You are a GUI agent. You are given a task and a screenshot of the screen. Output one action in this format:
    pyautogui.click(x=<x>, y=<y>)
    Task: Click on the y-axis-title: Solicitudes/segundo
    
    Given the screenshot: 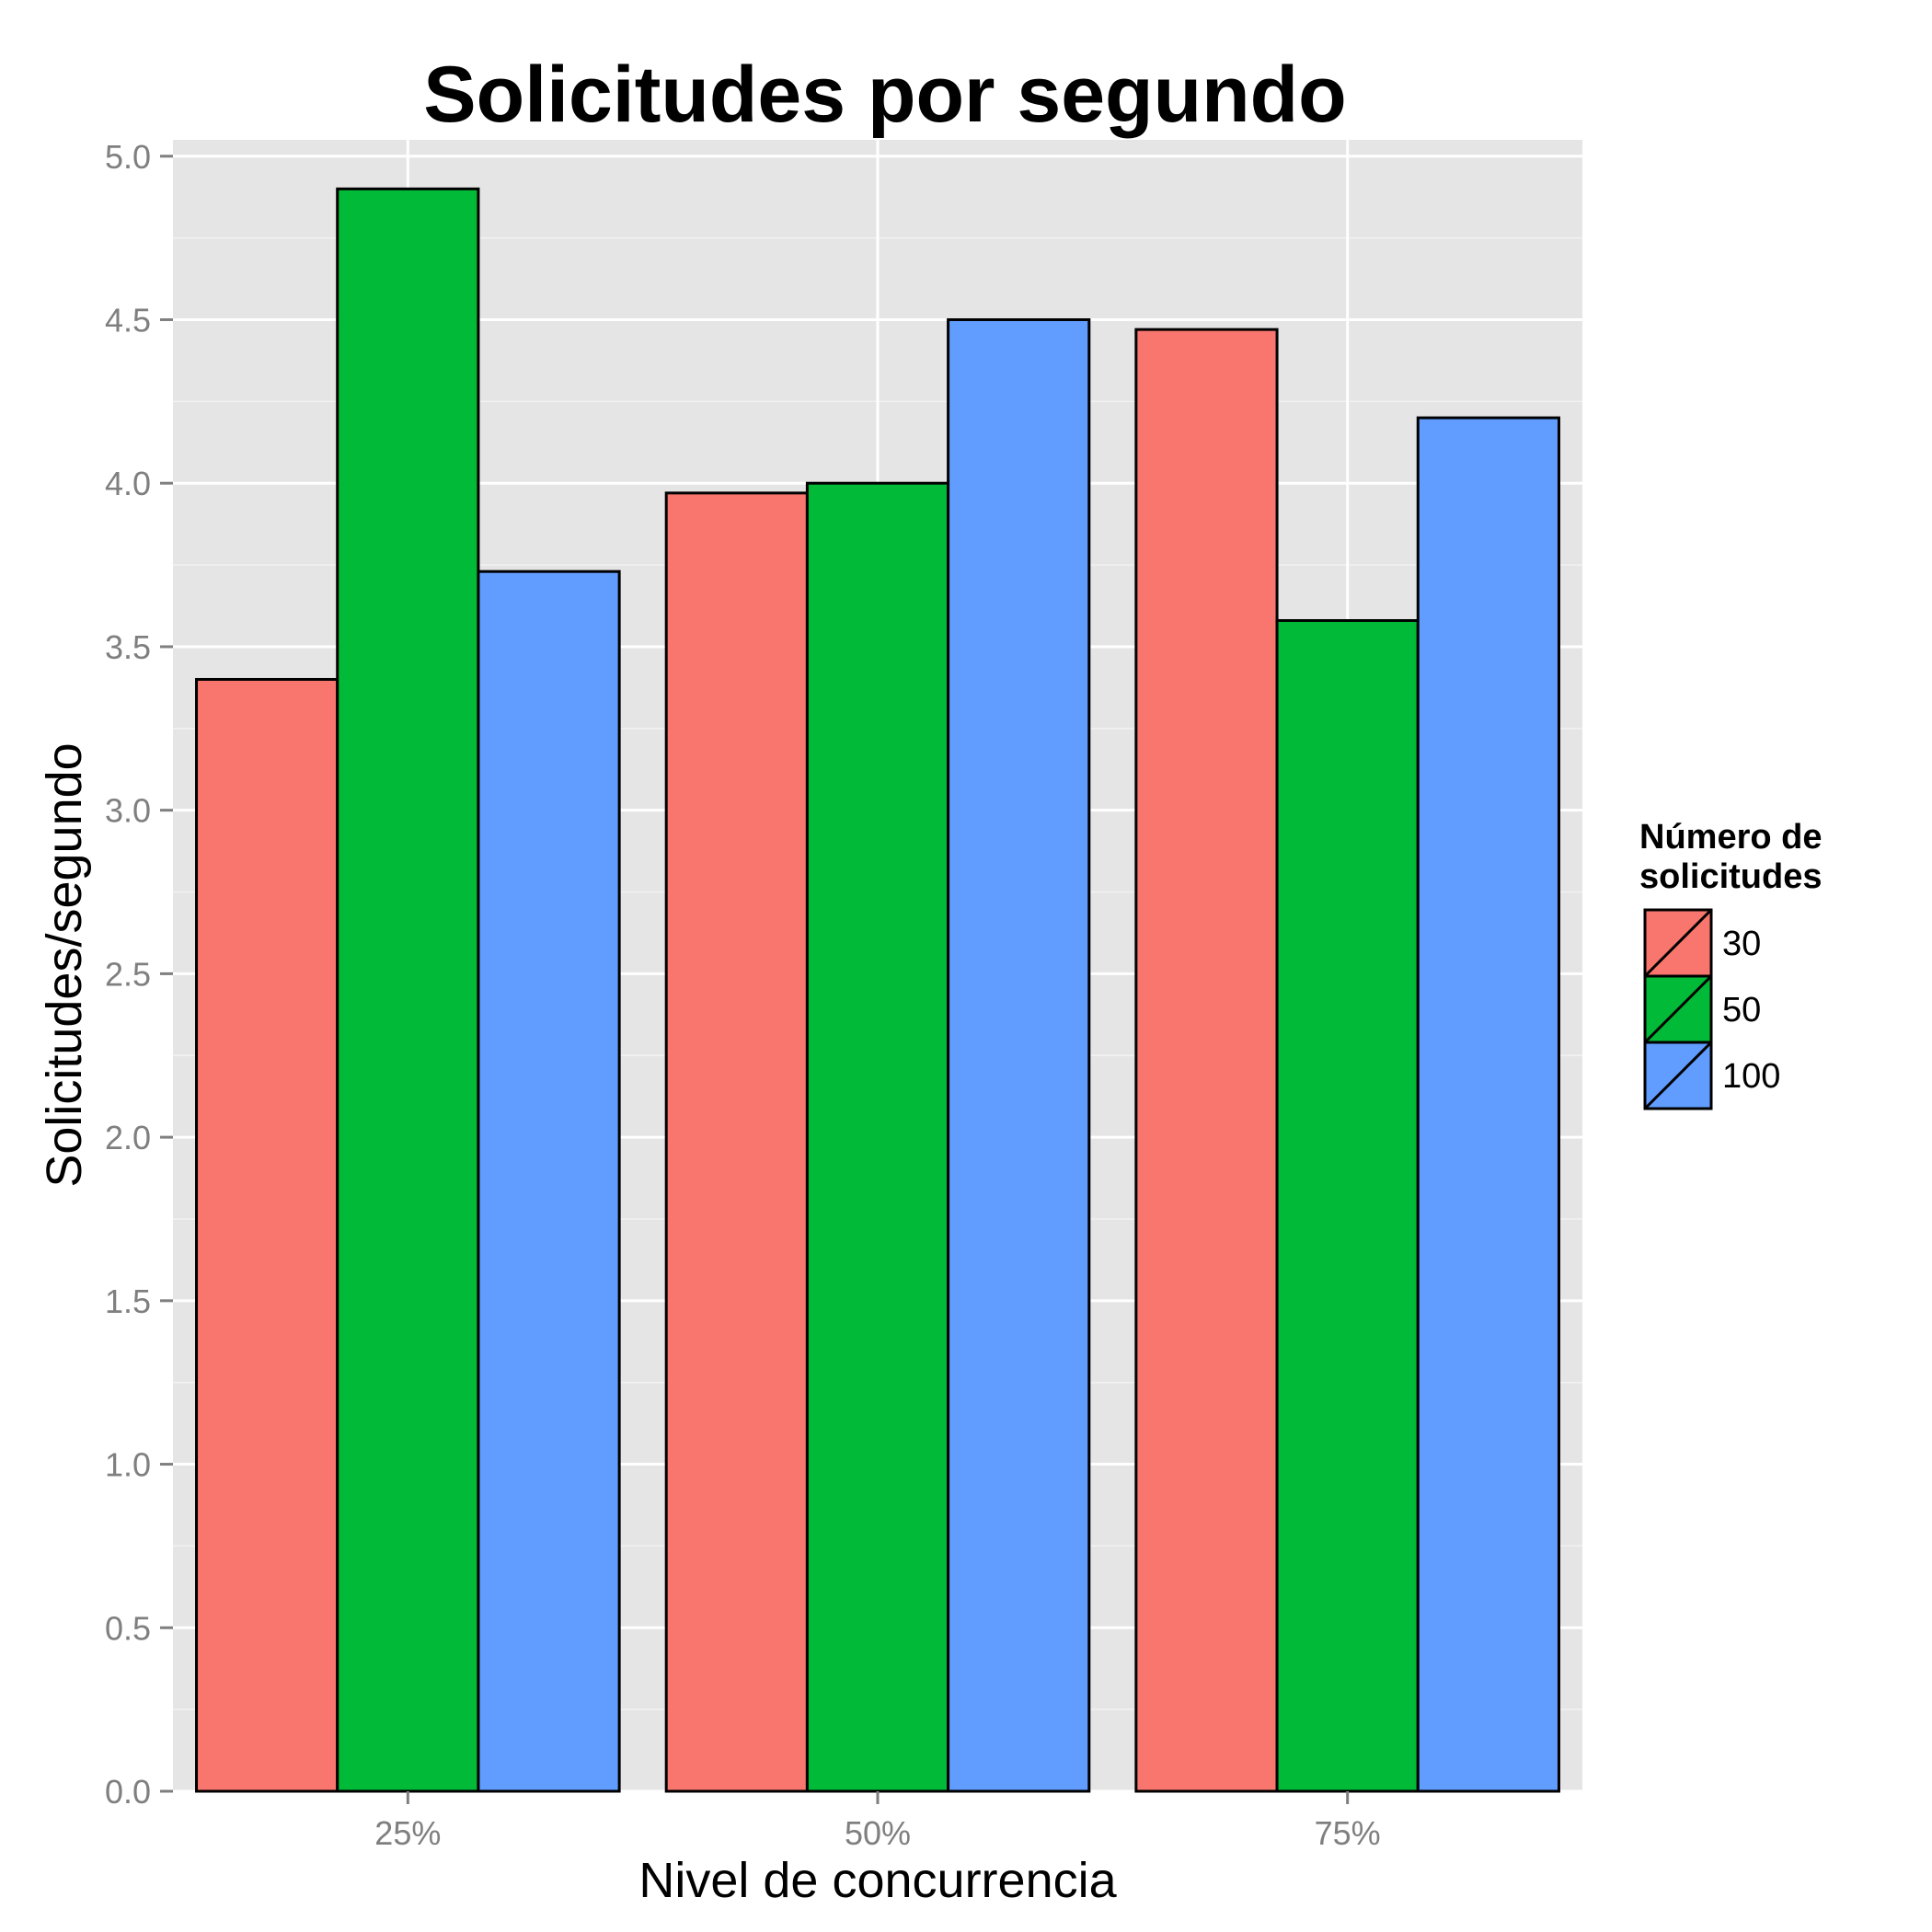 What is the action you would take?
    pyautogui.click(x=64, y=964)
    